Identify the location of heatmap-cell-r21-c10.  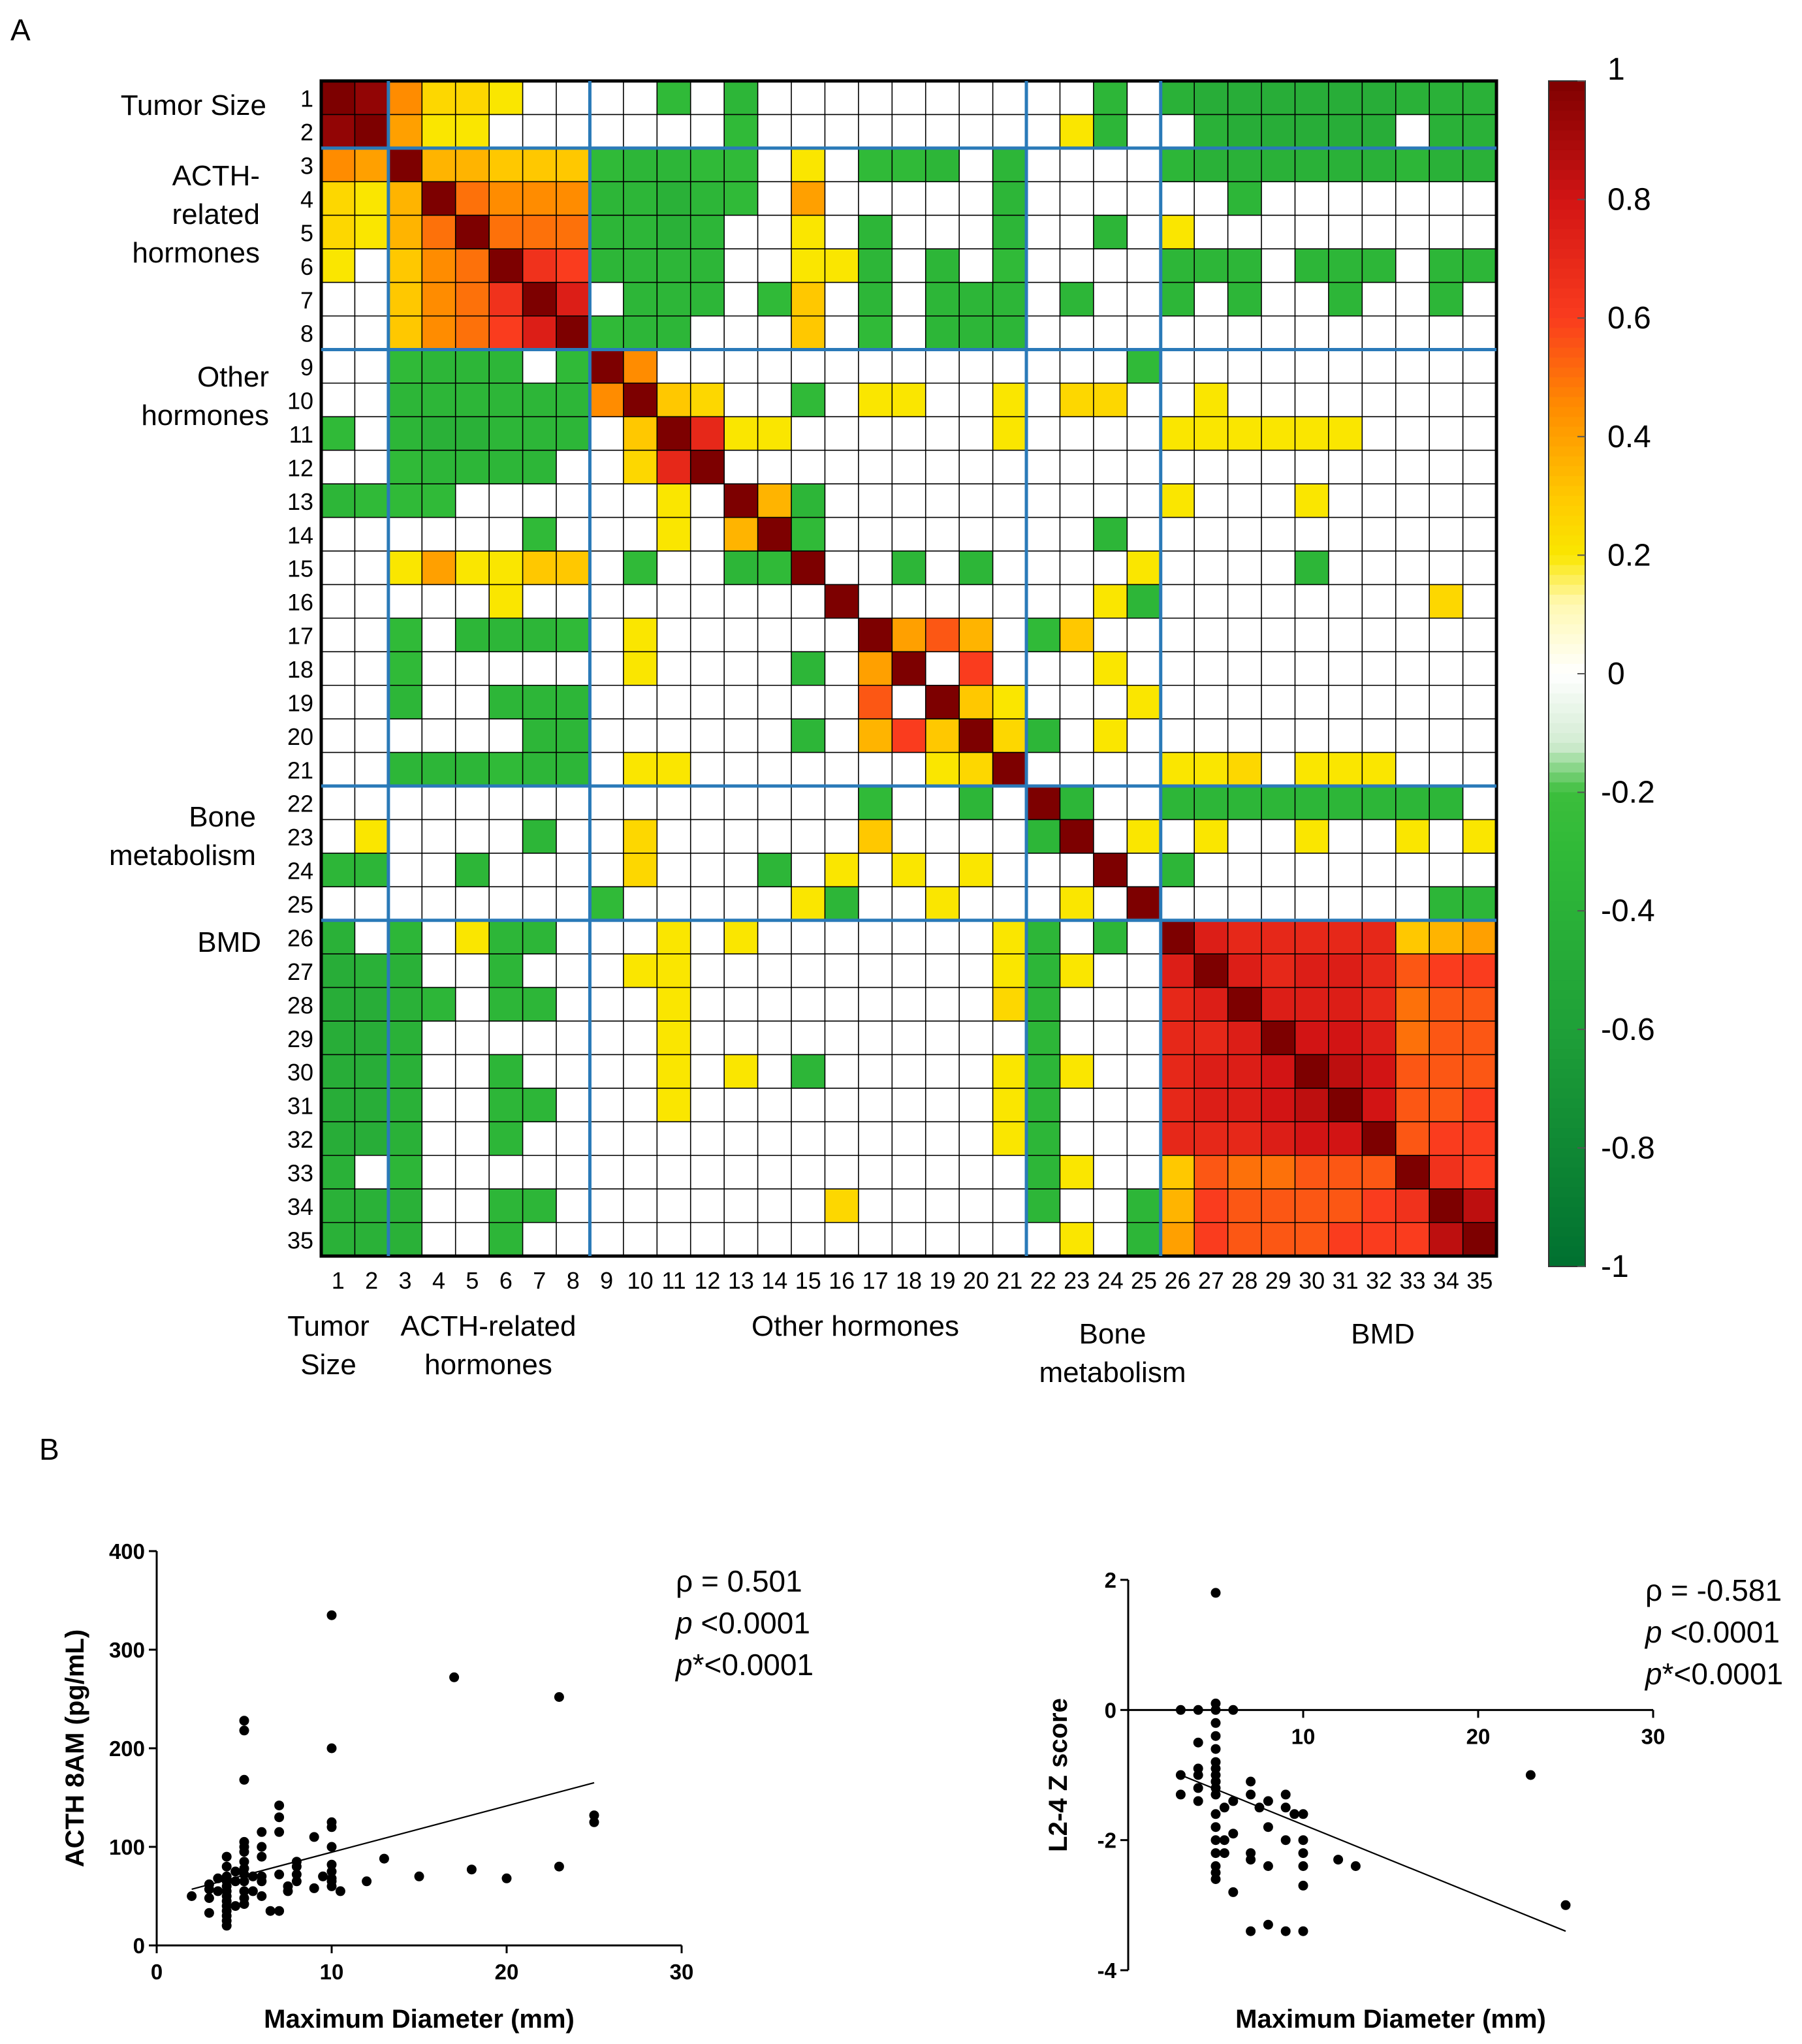
(640, 769).